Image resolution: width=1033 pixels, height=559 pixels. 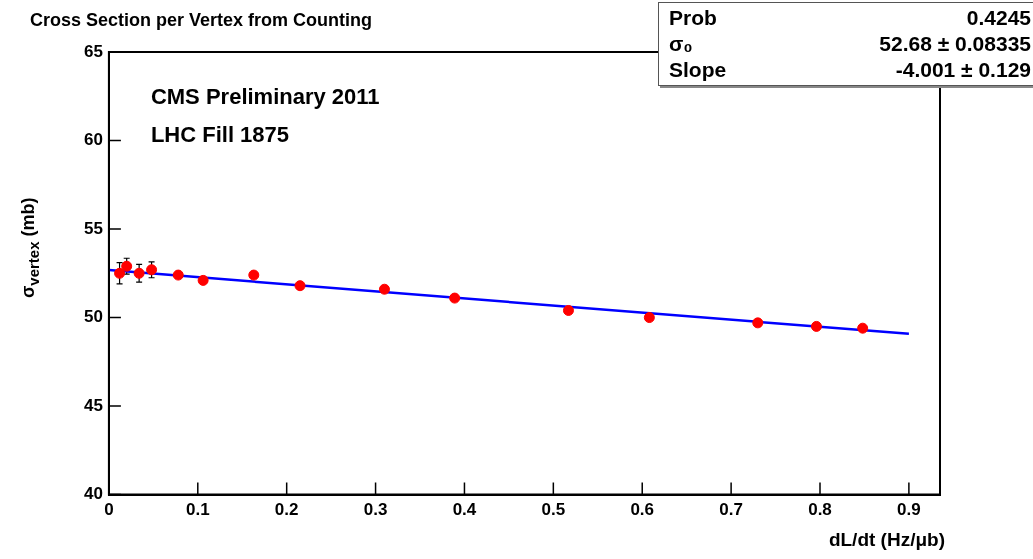 I want to click on y-tick-label: 65, so click(x=93, y=51).